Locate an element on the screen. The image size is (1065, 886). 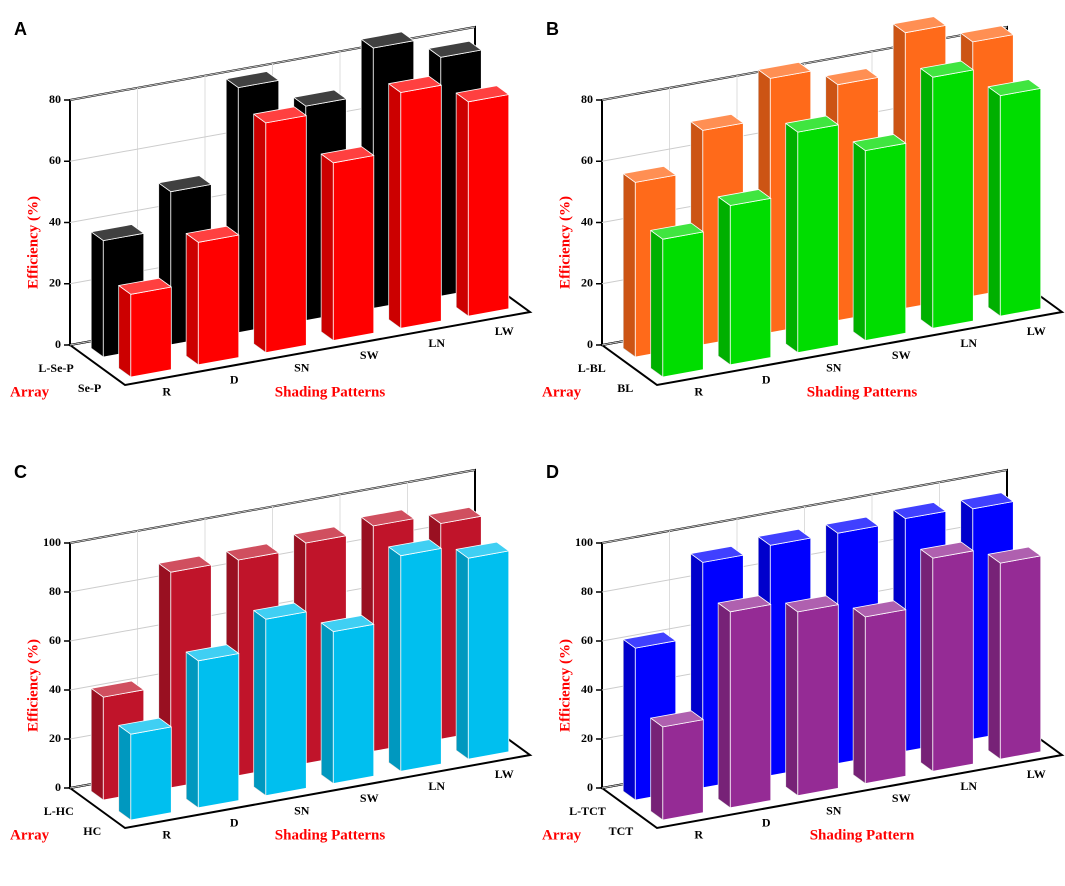
grid-line is located at coordinates (272, 506).